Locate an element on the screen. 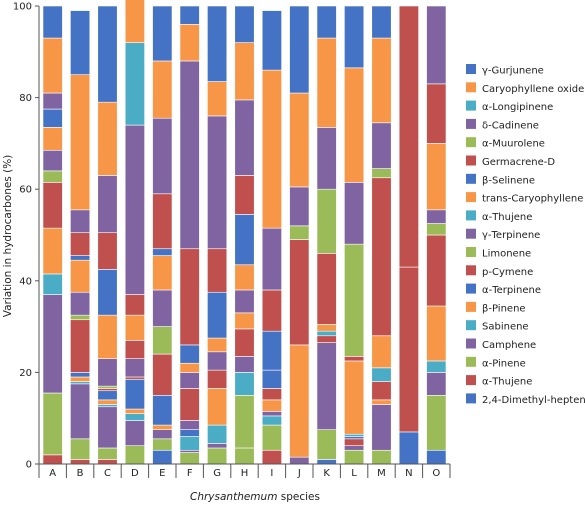 This screenshot has height=505, width=585. legend-item: Germacrene-D is located at coordinates (510, 161).